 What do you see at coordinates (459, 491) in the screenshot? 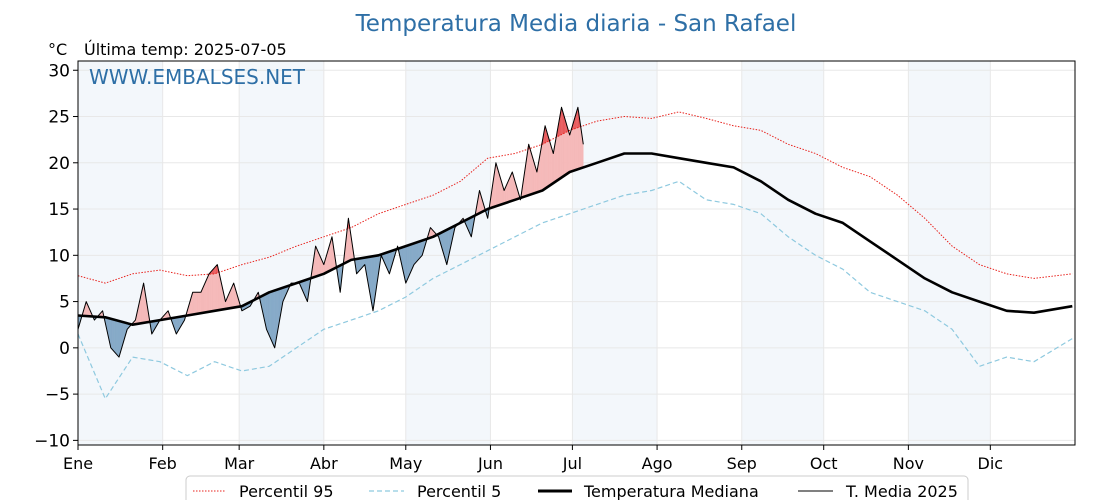
I see `legend-label-p5: Percentil 5` at bounding box center [459, 491].